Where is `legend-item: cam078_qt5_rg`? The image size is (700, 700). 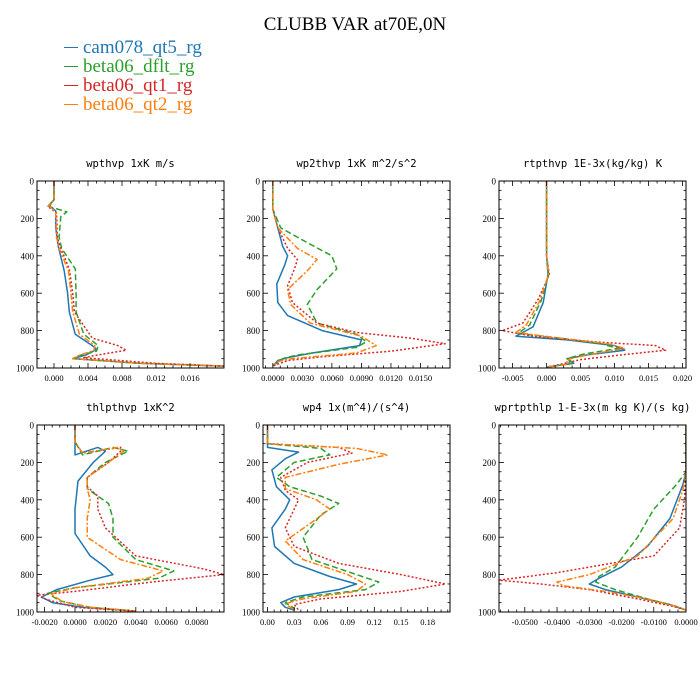 legend-item: cam078_qt5_rg is located at coordinates (133, 47).